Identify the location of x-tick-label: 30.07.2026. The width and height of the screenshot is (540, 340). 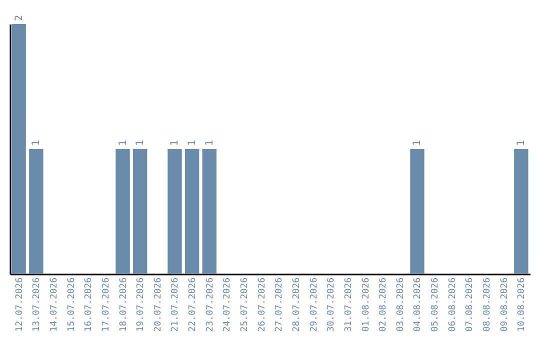
(331, 305).